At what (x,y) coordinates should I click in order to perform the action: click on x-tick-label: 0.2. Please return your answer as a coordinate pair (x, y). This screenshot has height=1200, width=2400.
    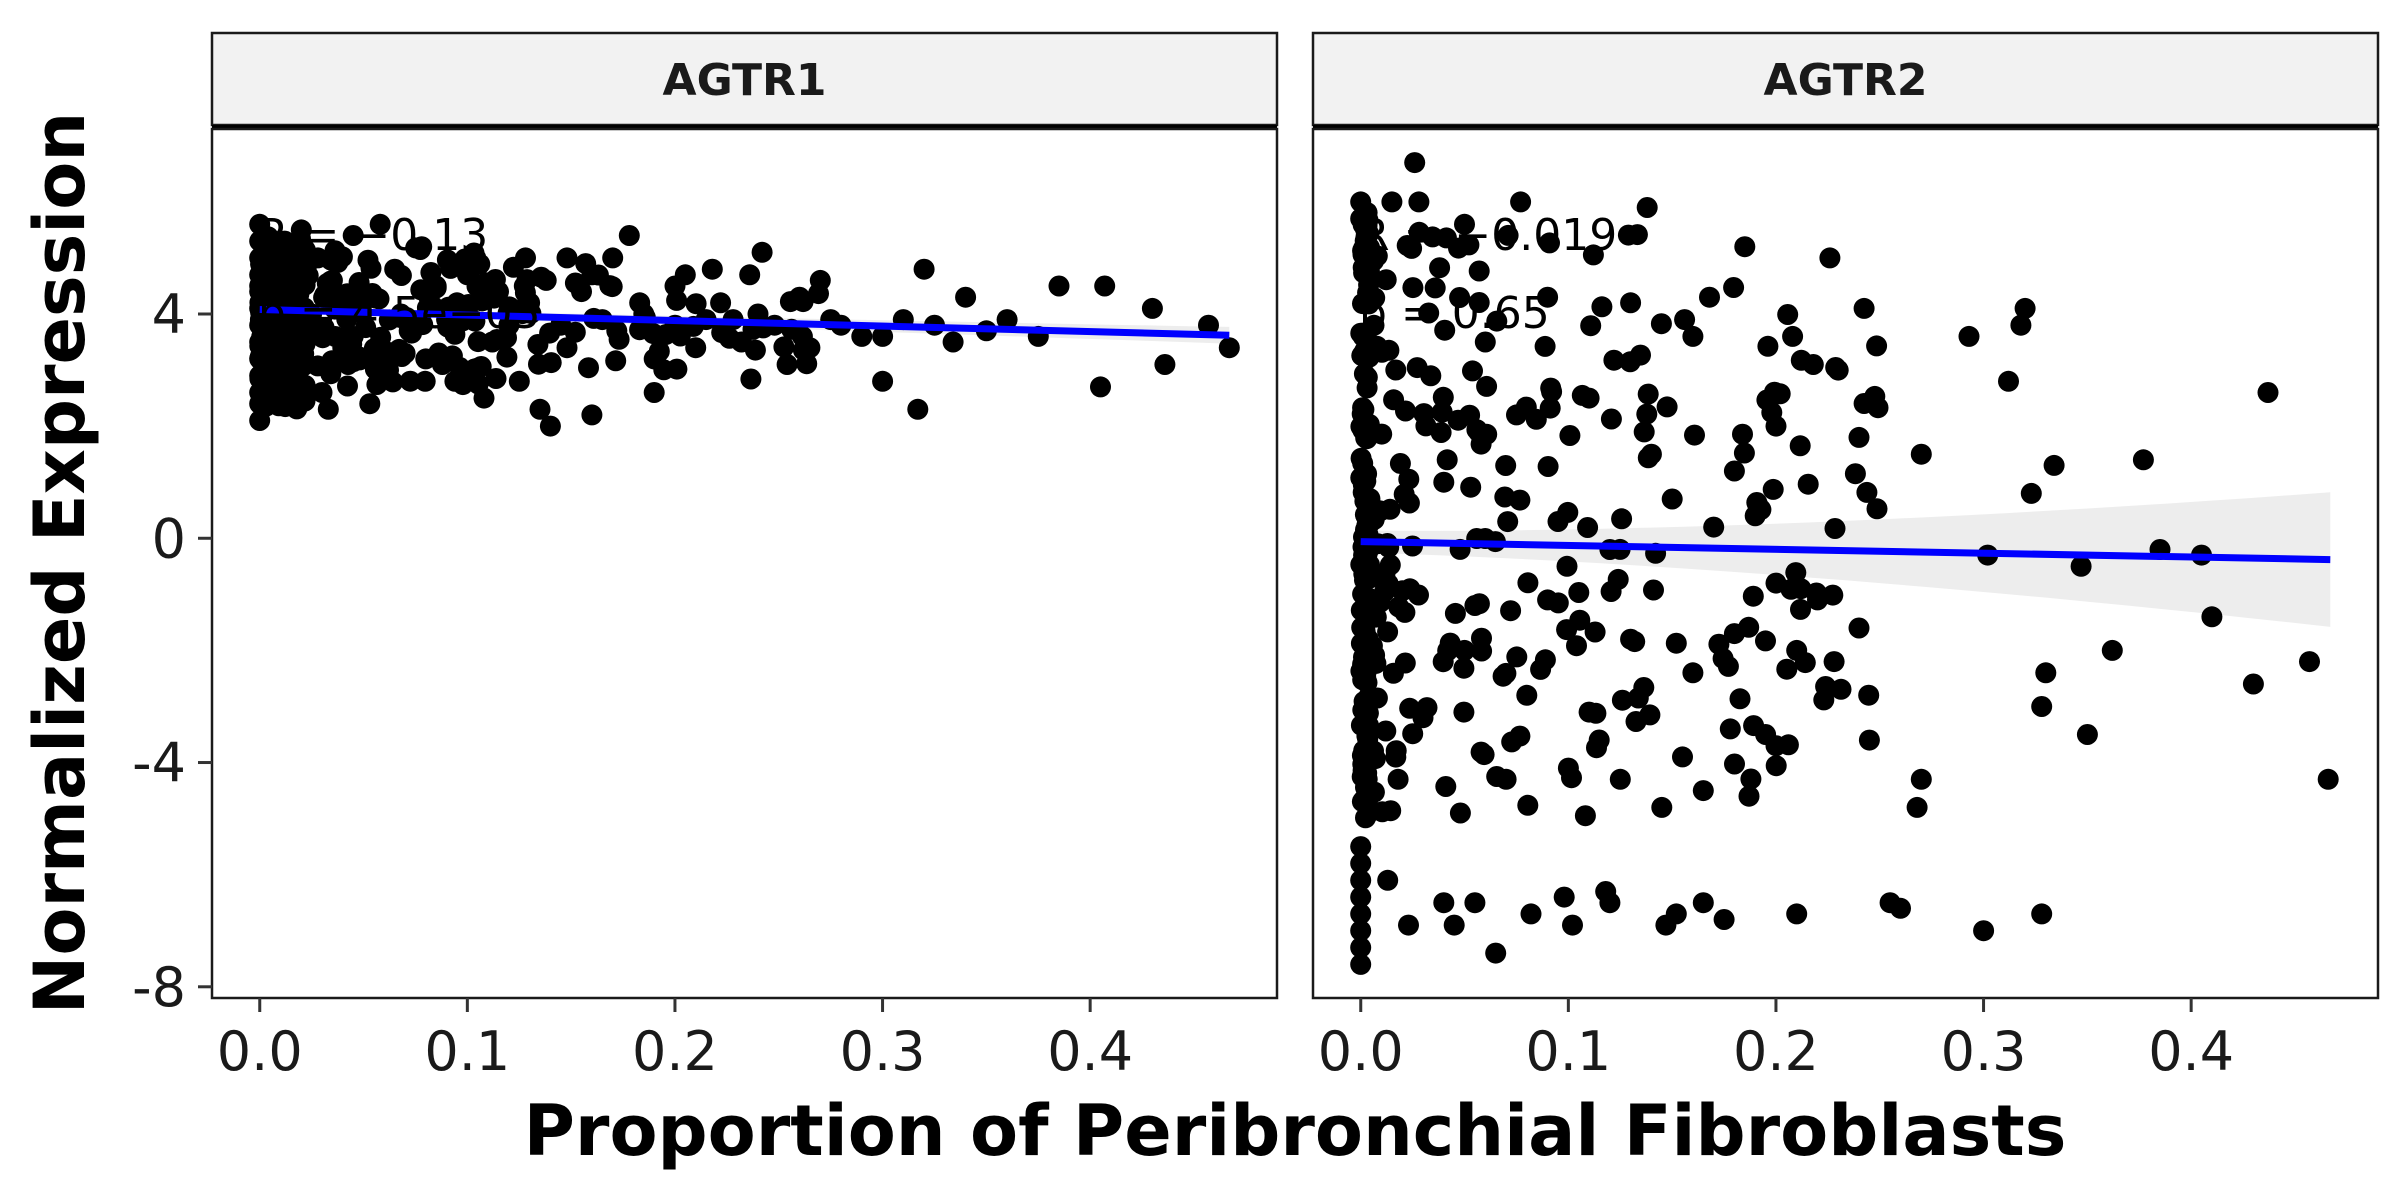
    Looking at the image, I should click on (675, 1051).